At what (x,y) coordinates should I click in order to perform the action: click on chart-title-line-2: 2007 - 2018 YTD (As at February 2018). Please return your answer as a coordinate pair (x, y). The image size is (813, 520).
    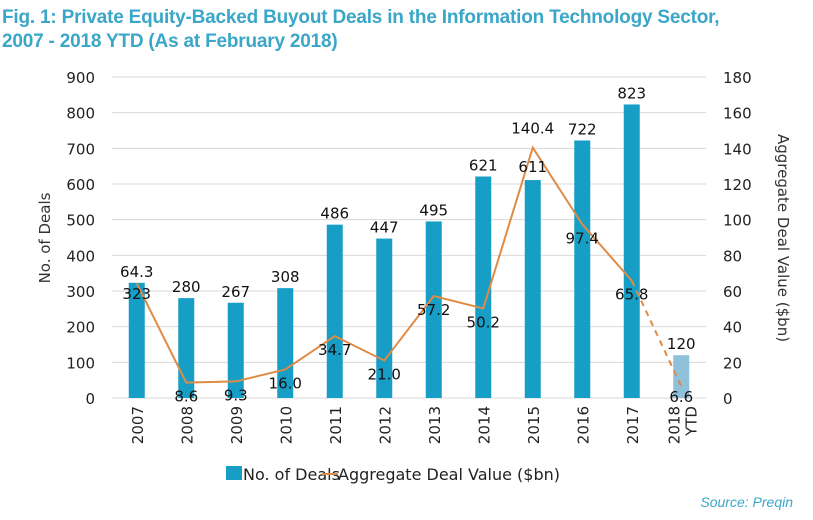
    Looking at the image, I should click on (170, 41).